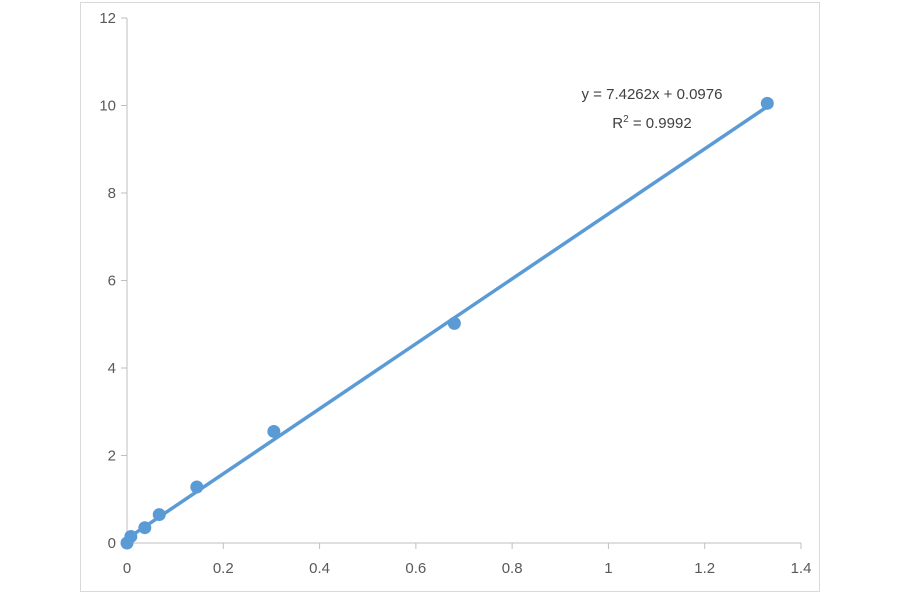 This screenshot has width=900, height=594. What do you see at coordinates (112, 281) in the screenshot?
I see `y-tick-label: 6` at bounding box center [112, 281].